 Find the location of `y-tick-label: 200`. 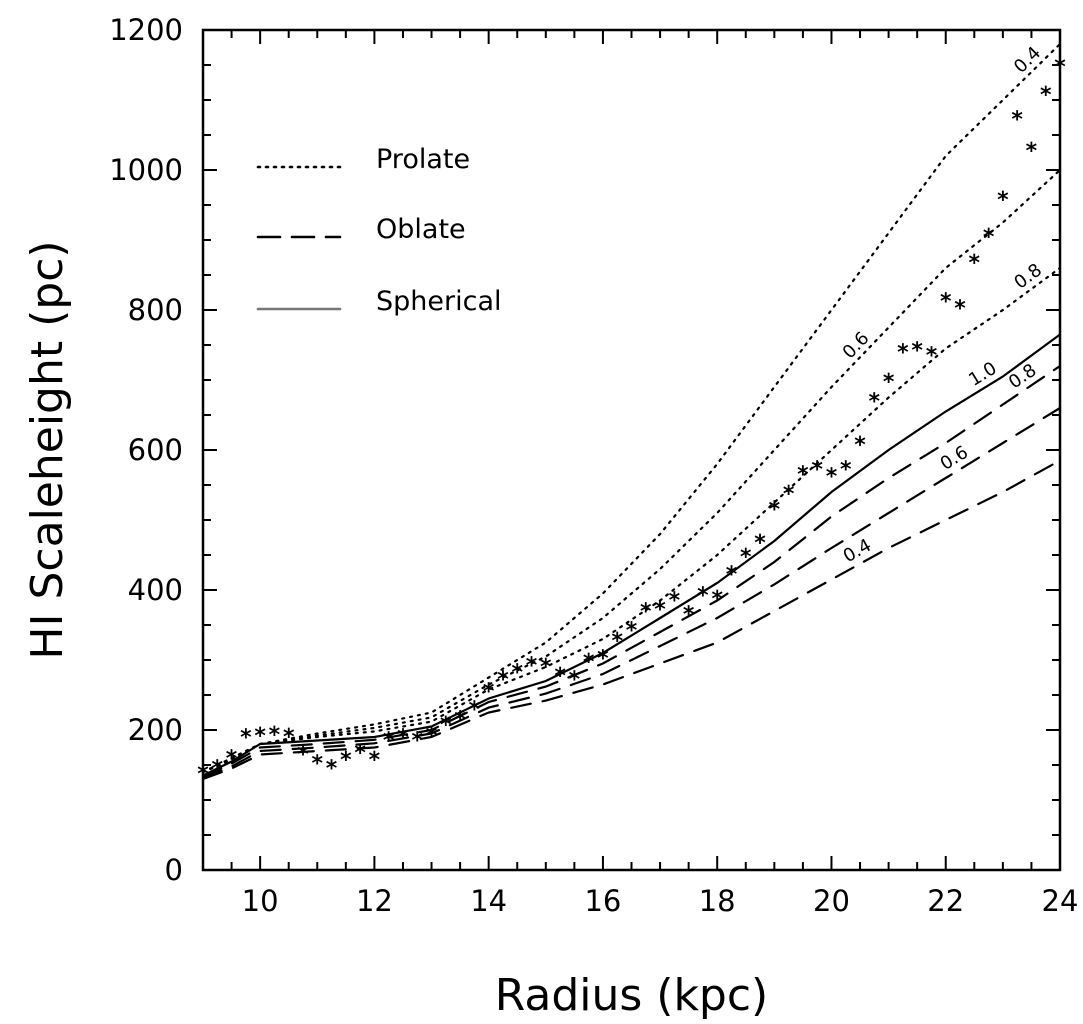

y-tick-label: 200 is located at coordinates (155, 730).